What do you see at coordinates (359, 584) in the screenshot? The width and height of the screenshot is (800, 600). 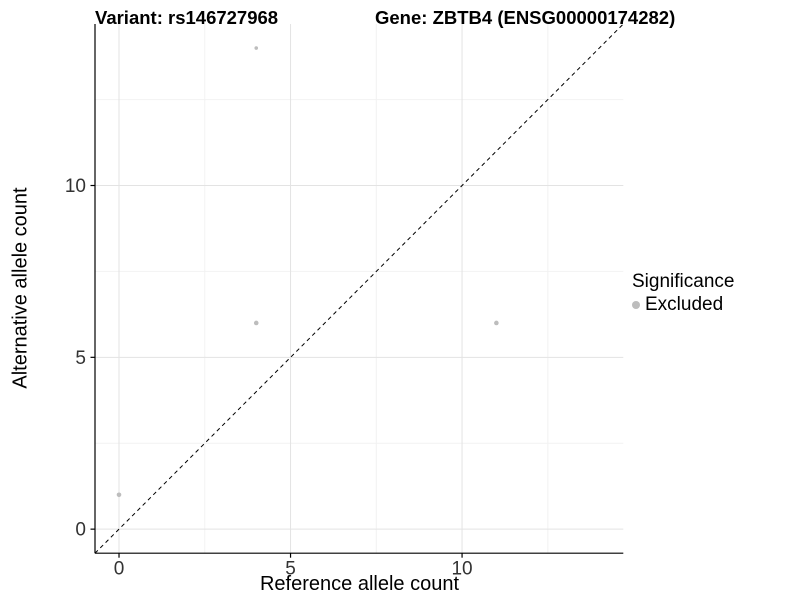 I see `x-axis-label: Reference allele count` at bounding box center [359, 584].